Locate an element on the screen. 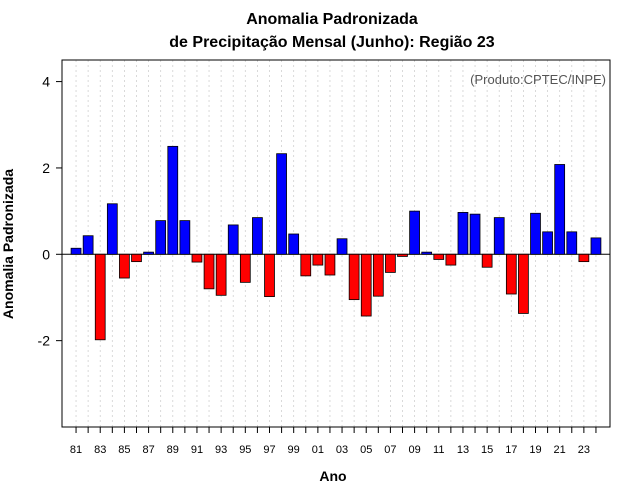 This screenshot has height=500, width=640. x-tick-label: 15 is located at coordinates (487, 450).